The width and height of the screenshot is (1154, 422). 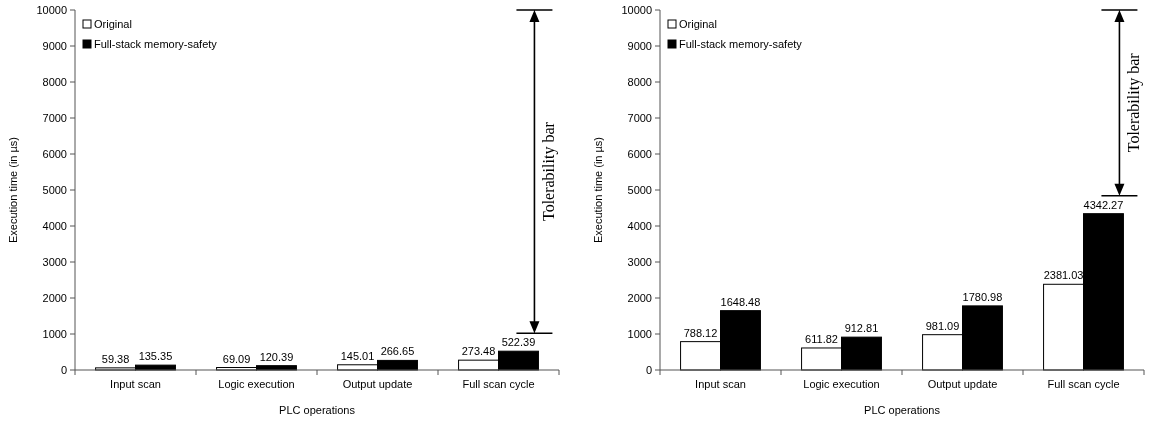 What do you see at coordinates (518, 342) in the screenshot?
I see `data-label: 522.39` at bounding box center [518, 342].